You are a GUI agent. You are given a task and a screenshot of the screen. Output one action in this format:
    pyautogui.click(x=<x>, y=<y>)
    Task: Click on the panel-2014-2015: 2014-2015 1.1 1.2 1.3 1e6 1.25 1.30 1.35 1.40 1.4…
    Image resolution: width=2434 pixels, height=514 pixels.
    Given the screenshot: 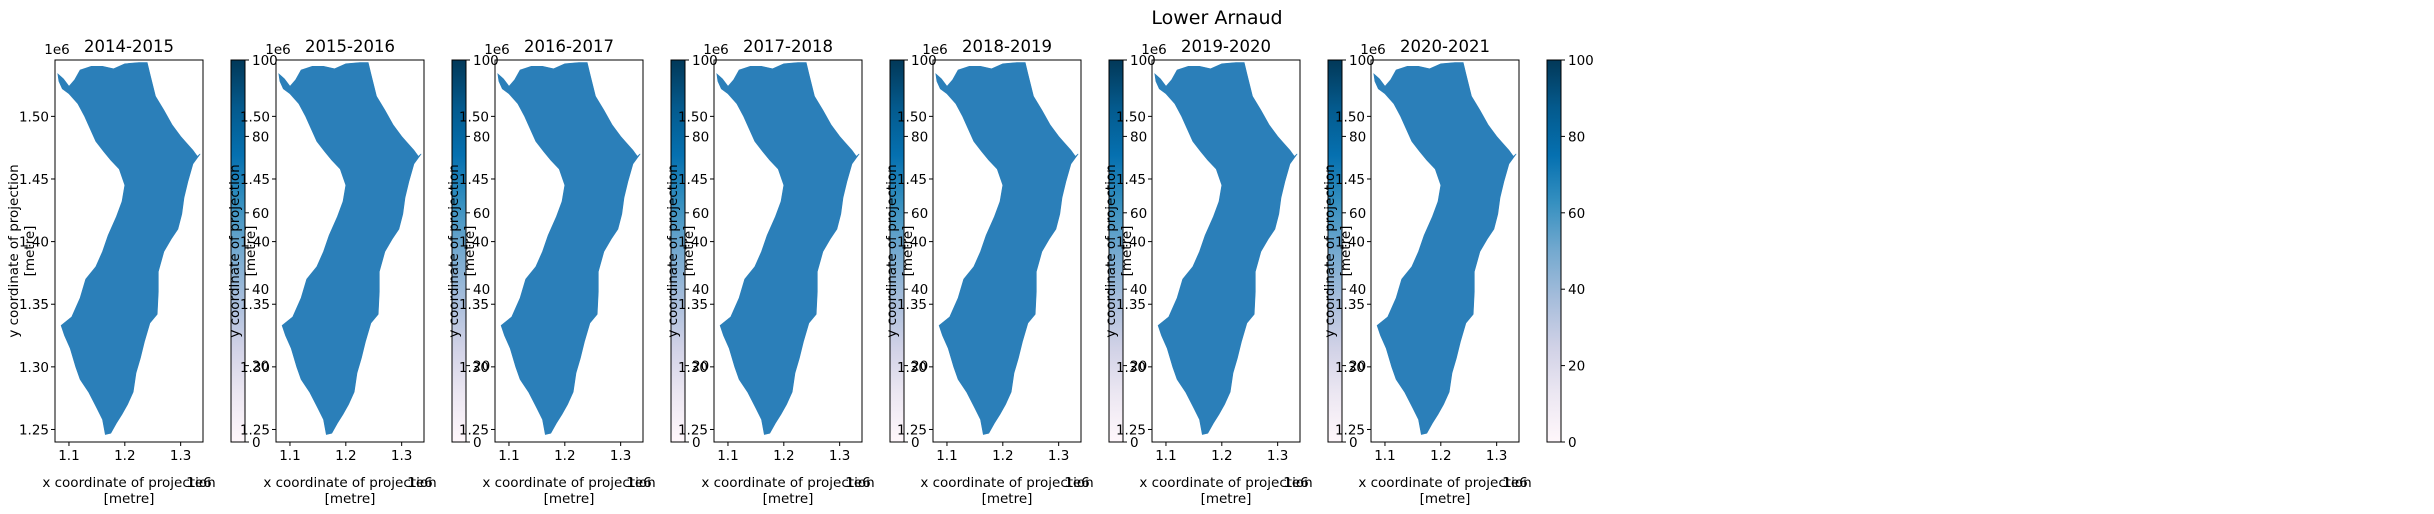 What is the action you would take?
    pyautogui.click(x=142, y=272)
    